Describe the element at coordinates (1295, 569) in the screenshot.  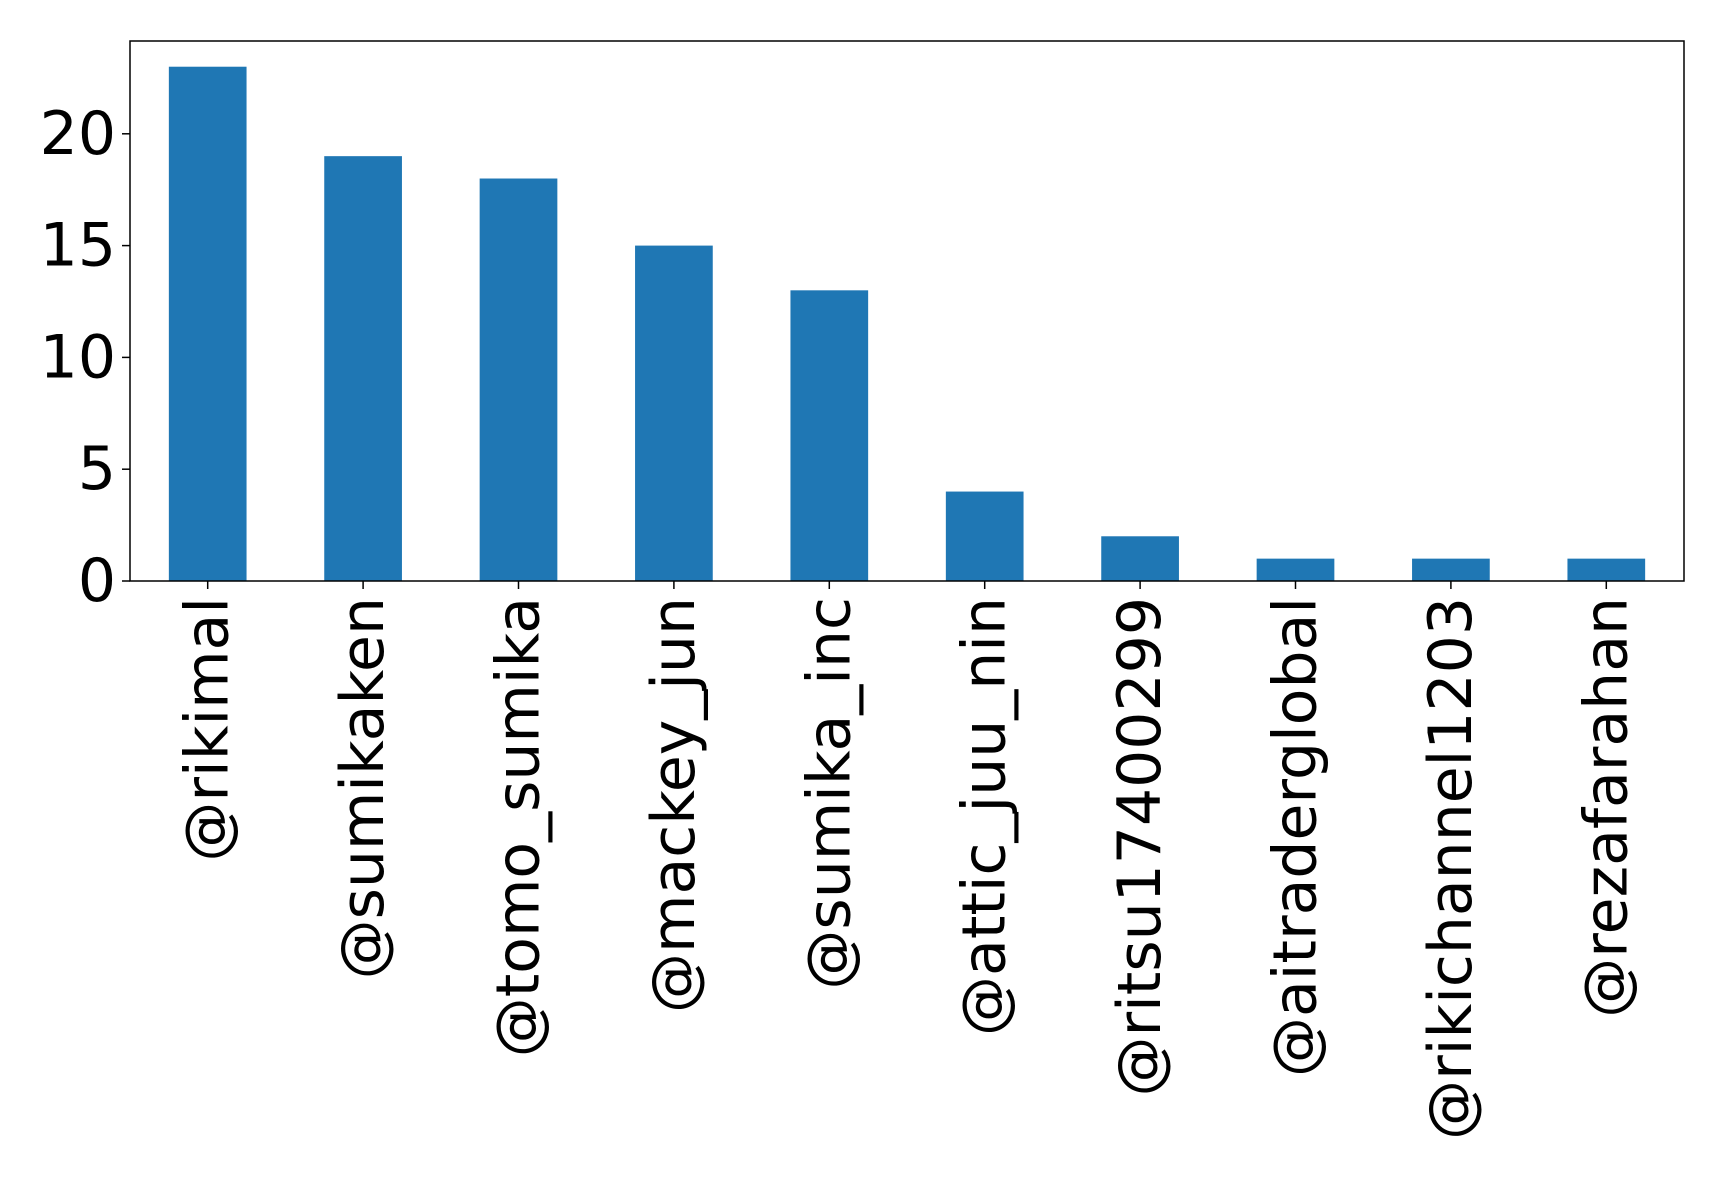
I see `bar-aitraderglobal` at that location.